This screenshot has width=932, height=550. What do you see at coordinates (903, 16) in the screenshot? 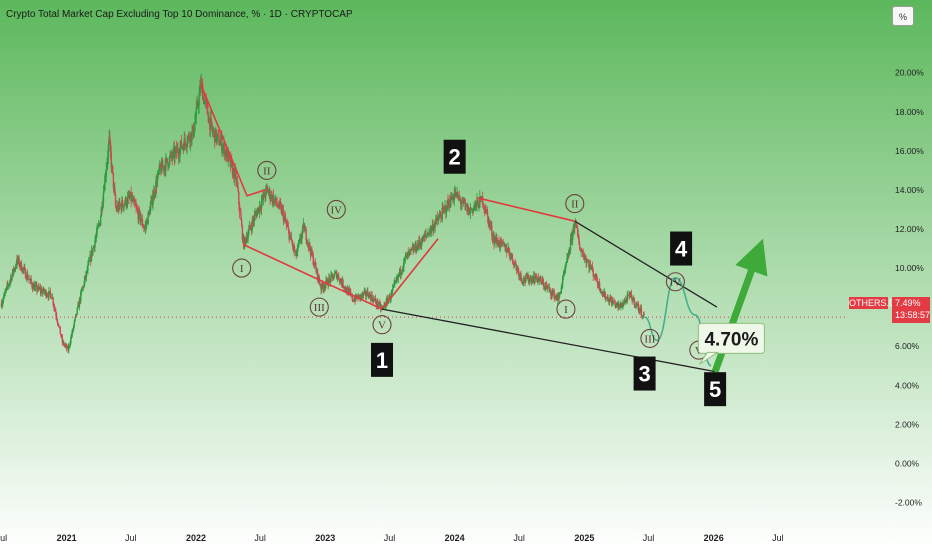
I see `percent-scale-button: %` at bounding box center [903, 16].